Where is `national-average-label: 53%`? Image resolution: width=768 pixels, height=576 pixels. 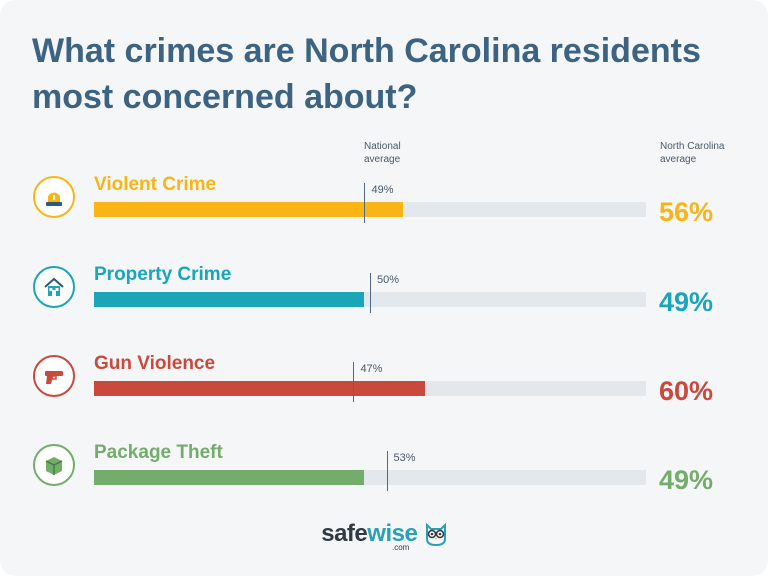 national-average-label: 53% is located at coordinates (404, 458).